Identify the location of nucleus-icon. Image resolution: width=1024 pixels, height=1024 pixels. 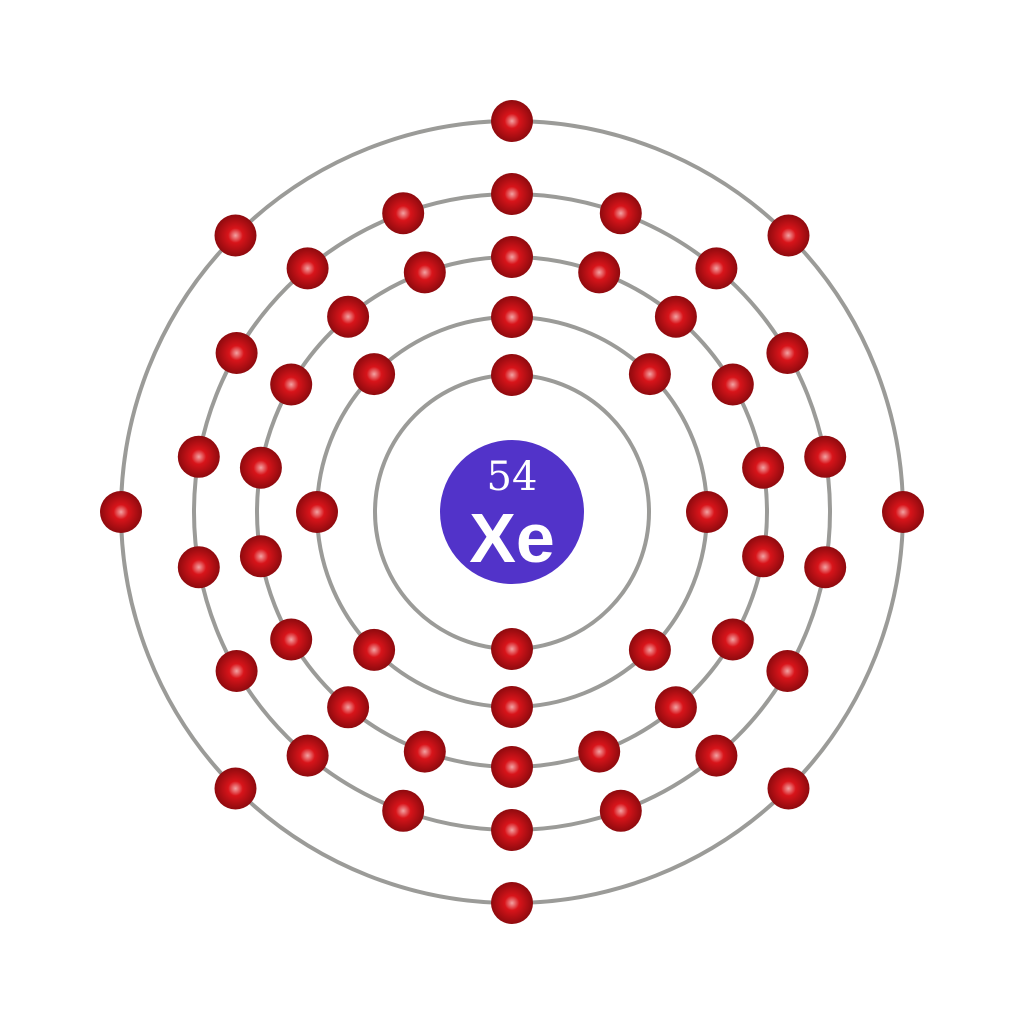
(512, 512).